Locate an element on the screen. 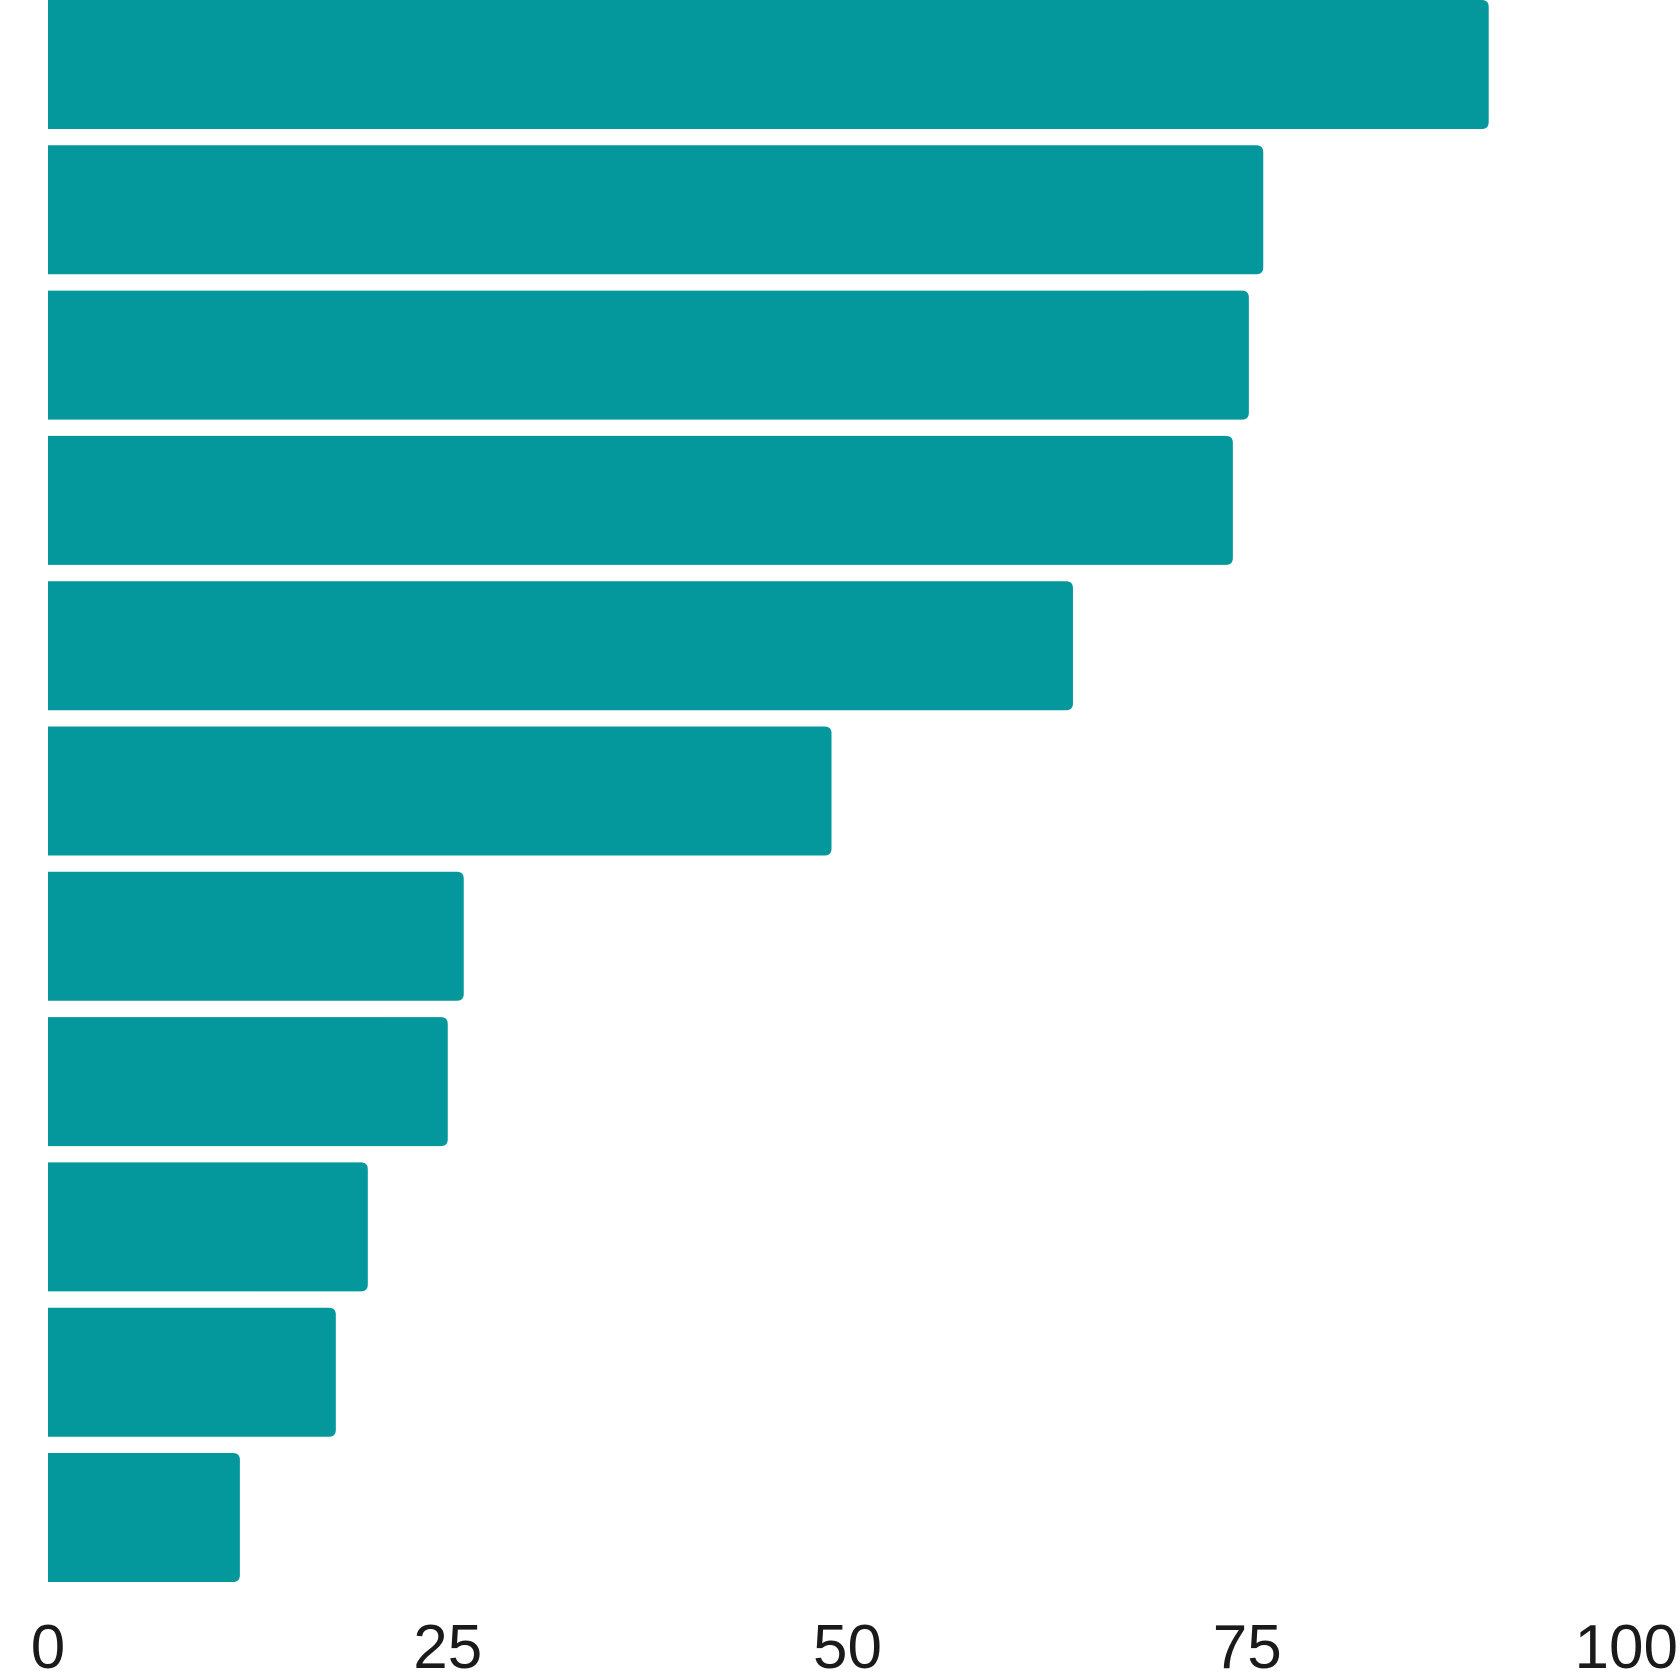 This screenshot has height=1680, width=1680. x-tick-label-100: 100 is located at coordinates (1626, 1646).